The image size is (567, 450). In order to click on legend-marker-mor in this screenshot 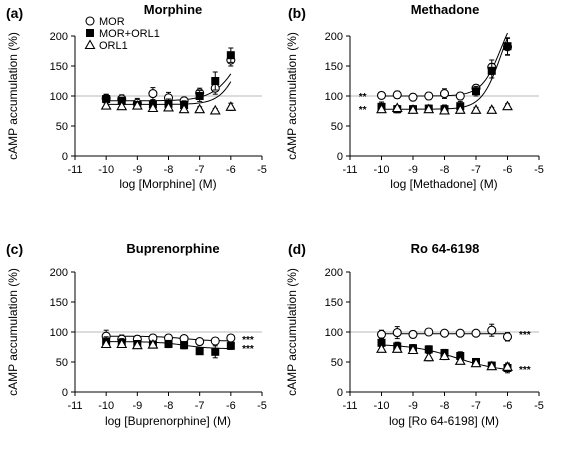, I will do `click(90, 21)`.